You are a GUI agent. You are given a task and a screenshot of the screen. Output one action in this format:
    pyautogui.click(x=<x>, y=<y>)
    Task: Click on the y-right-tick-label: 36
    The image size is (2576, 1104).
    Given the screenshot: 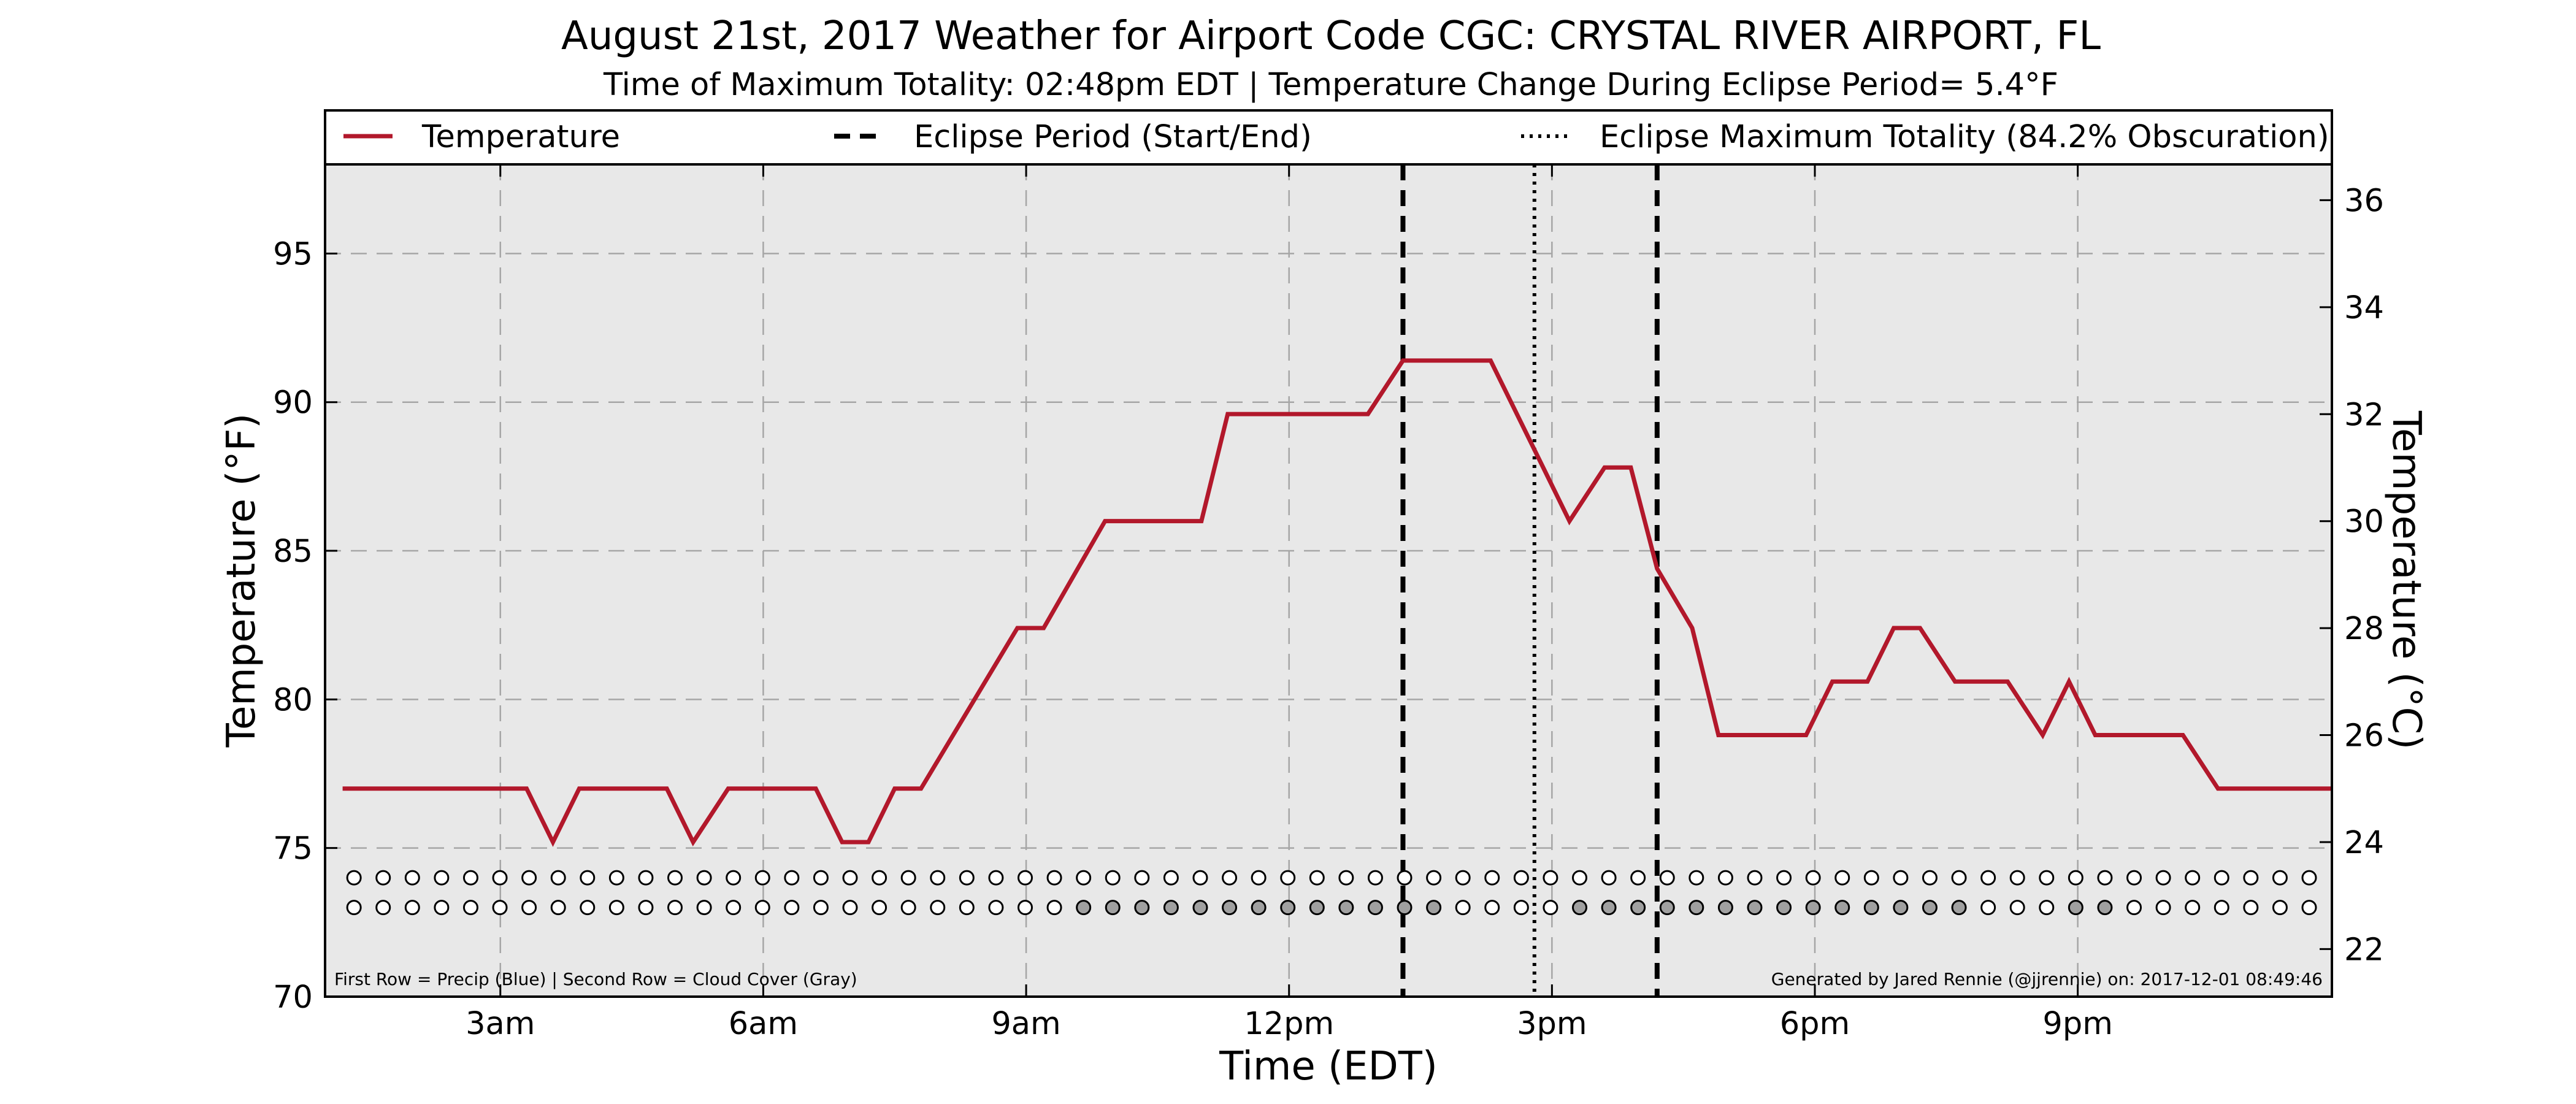 What is the action you would take?
    pyautogui.click(x=2364, y=201)
    